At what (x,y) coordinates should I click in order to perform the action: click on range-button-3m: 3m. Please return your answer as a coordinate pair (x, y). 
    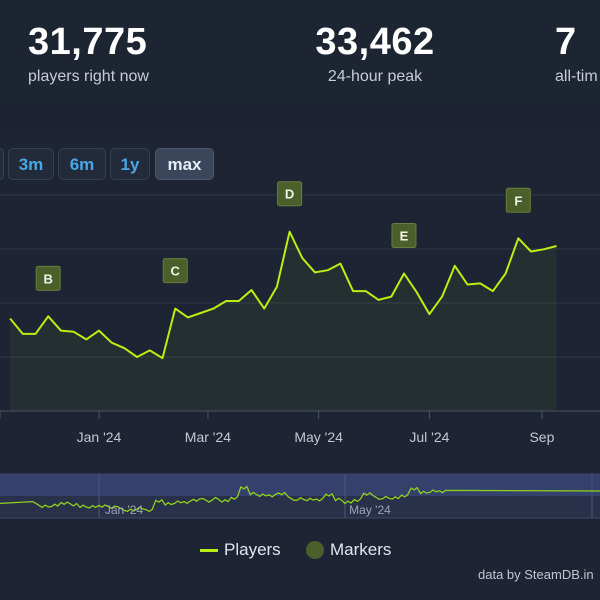
    Looking at the image, I should click on (31, 164).